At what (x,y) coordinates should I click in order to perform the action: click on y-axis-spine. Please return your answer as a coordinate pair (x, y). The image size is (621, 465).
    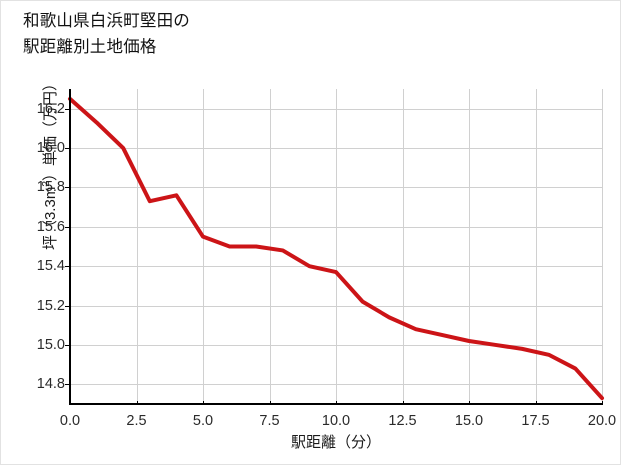
    Looking at the image, I should click on (70, 247).